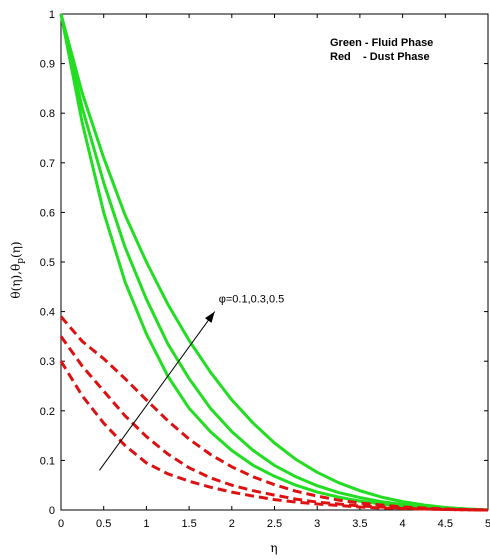  What do you see at coordinates (317, 524) in the screenshot?
I see `x-tick-label: 3` at bounding box center [317, 524].